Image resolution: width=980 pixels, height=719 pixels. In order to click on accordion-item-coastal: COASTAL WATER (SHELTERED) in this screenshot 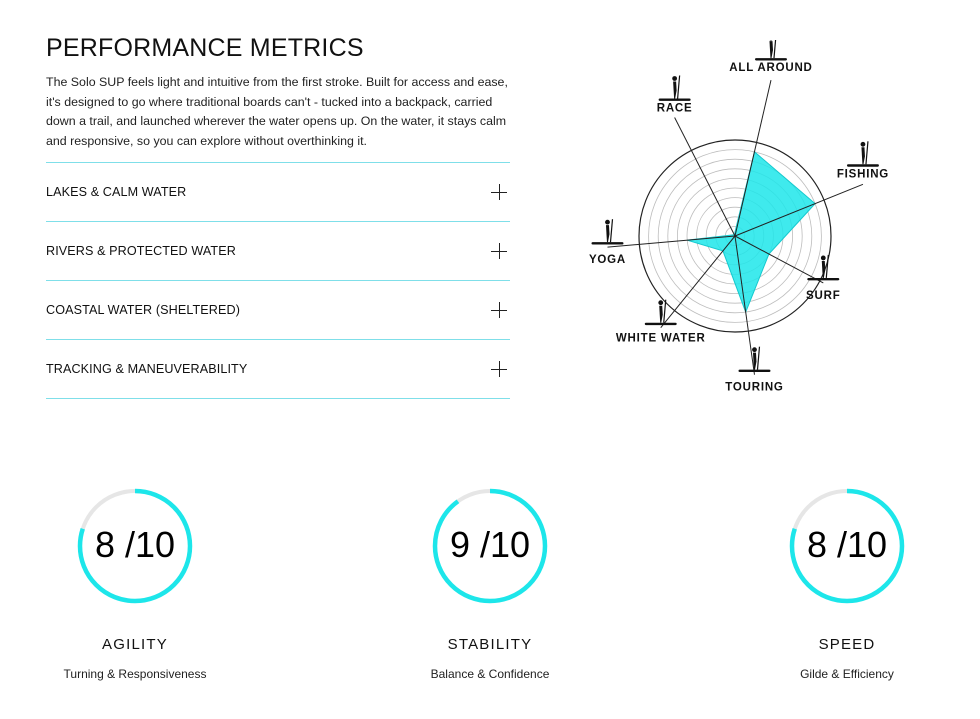, I will do `click(278, 310)`.